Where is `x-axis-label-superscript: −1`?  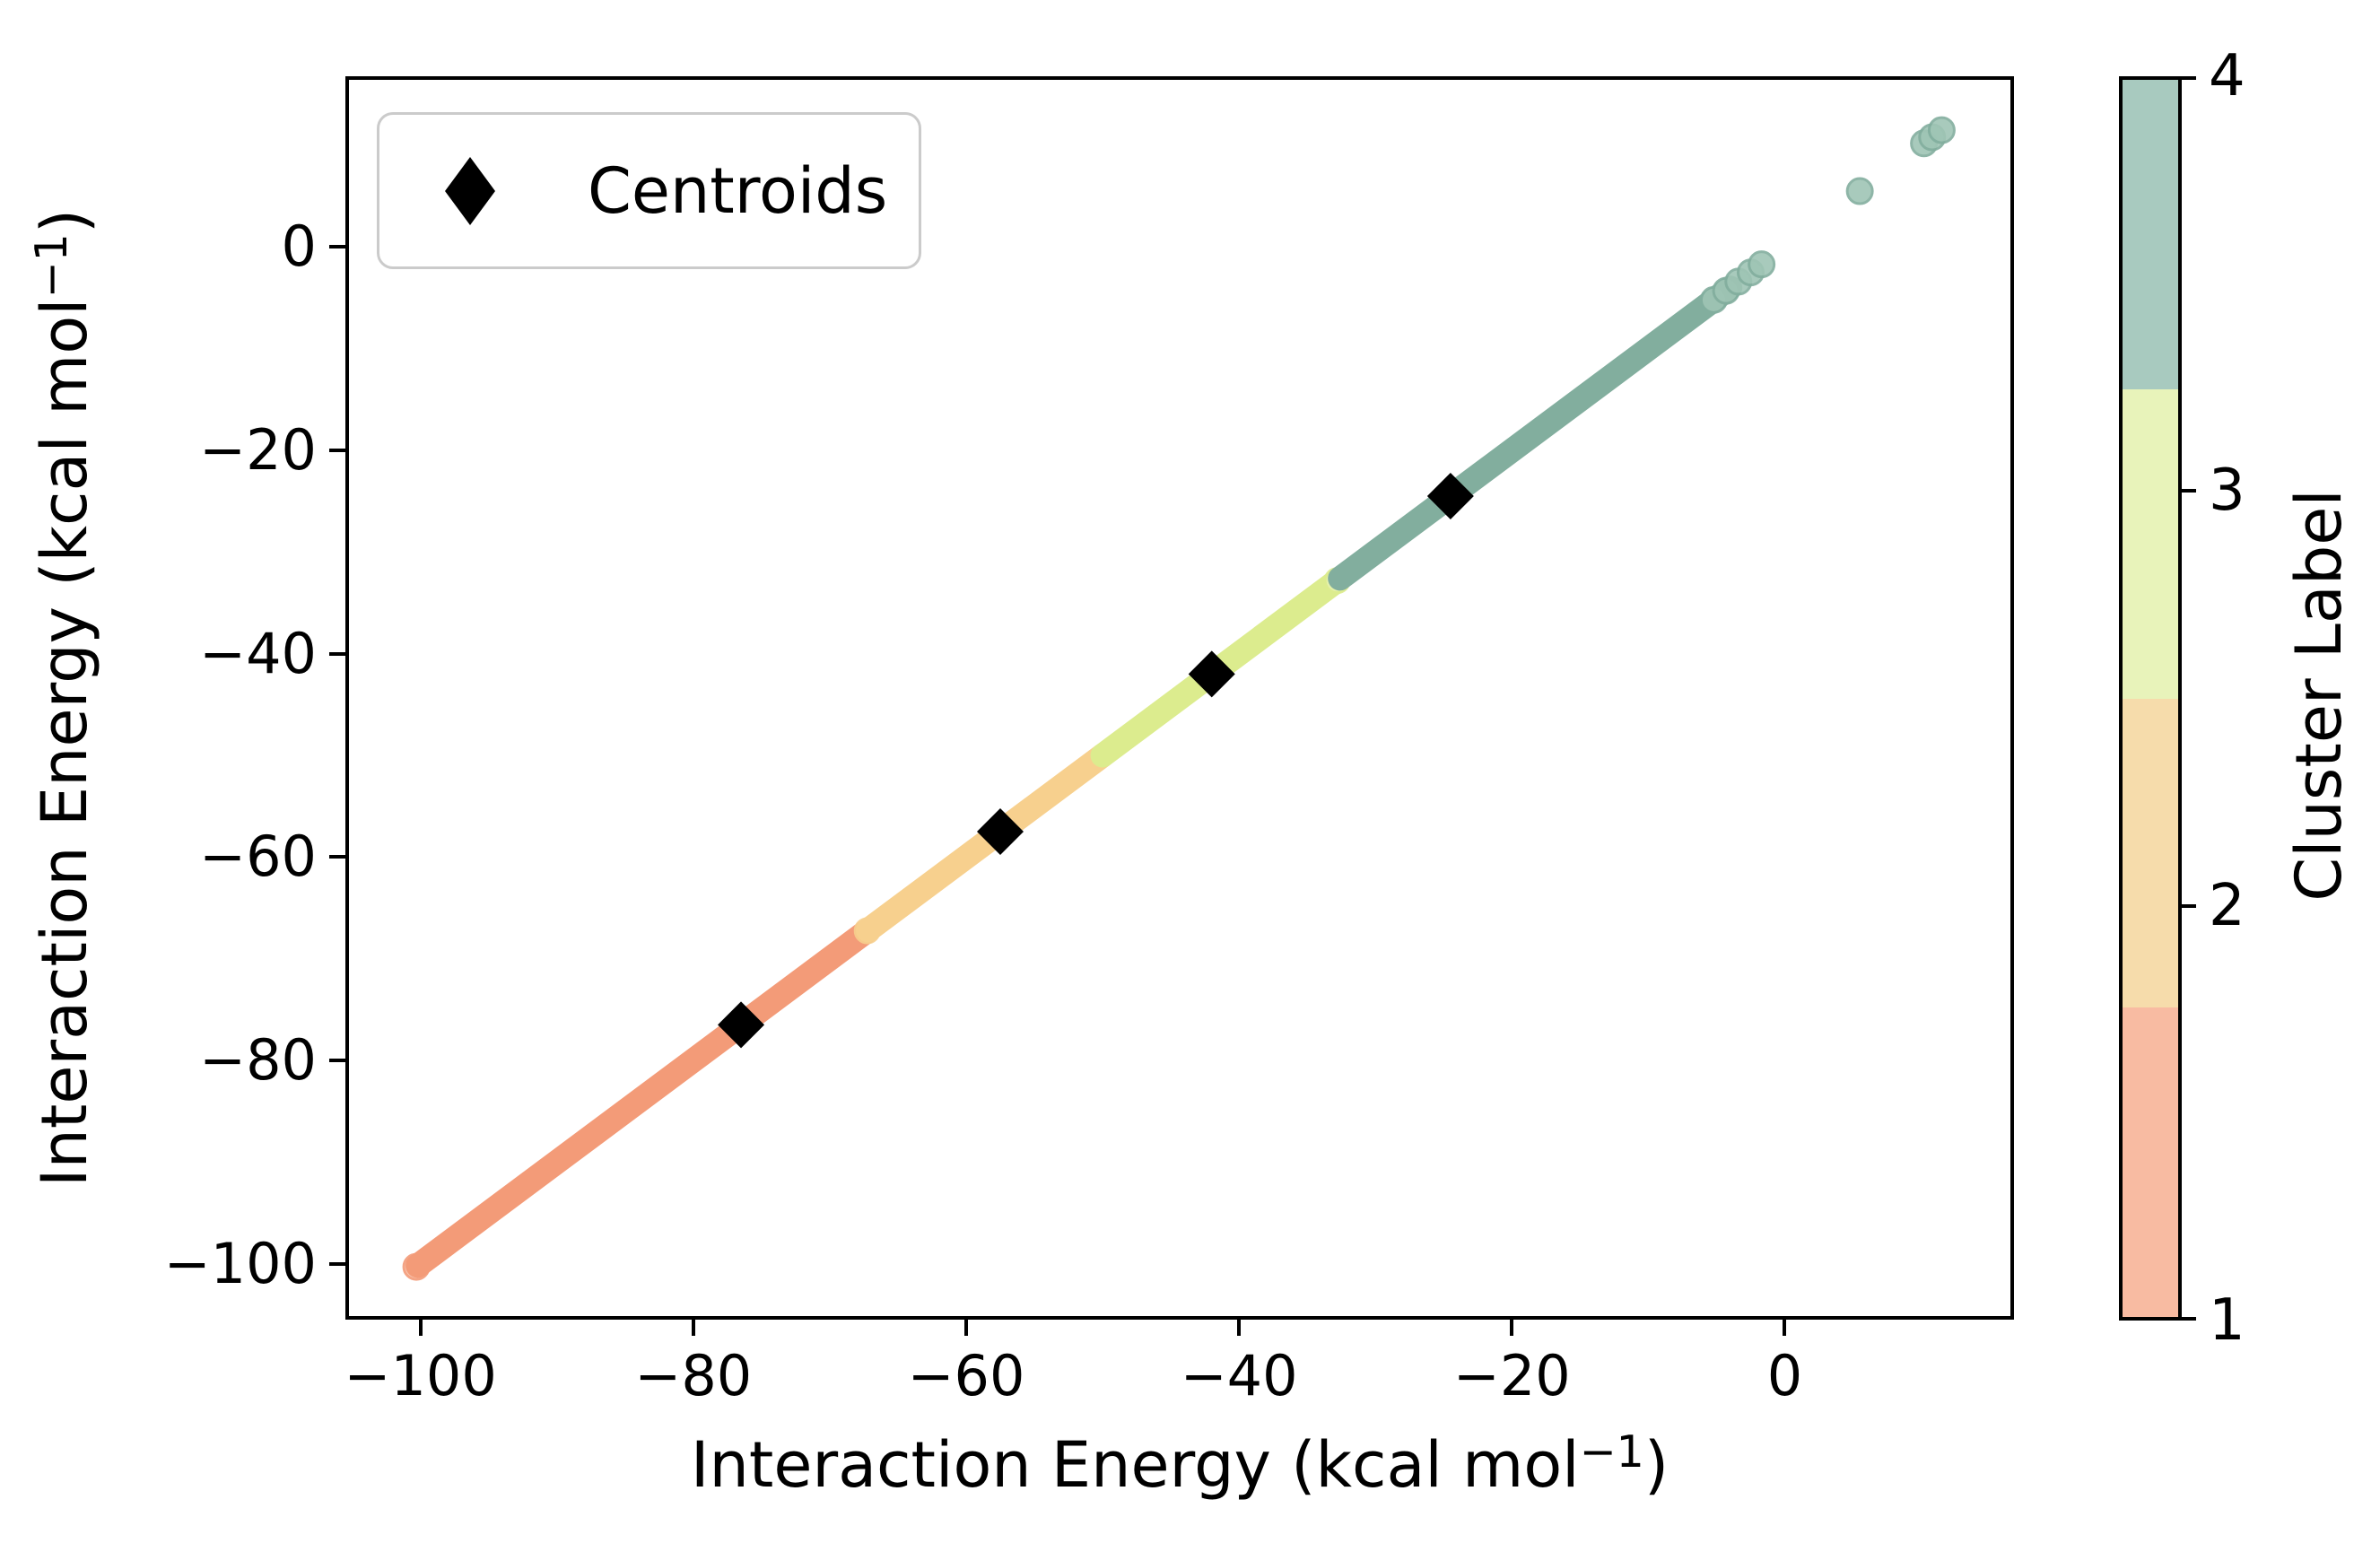 x-axis-label-superscript: −1 is located at coordinates (1611, 1452).